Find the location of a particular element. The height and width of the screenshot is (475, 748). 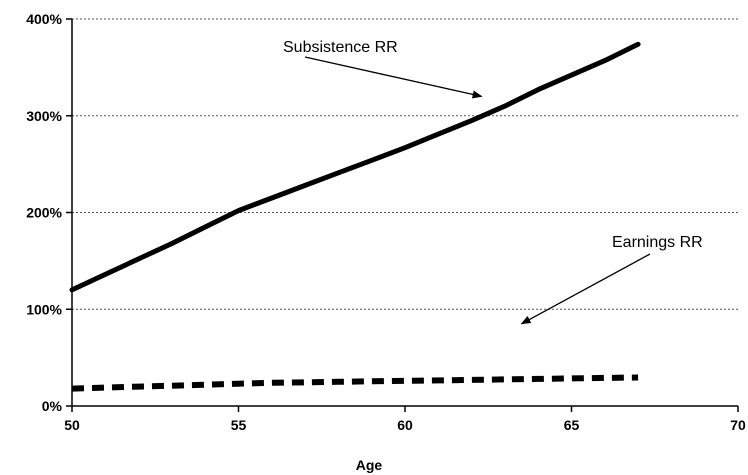

y-tick-label: 400% is located at coordinates (44, 19).